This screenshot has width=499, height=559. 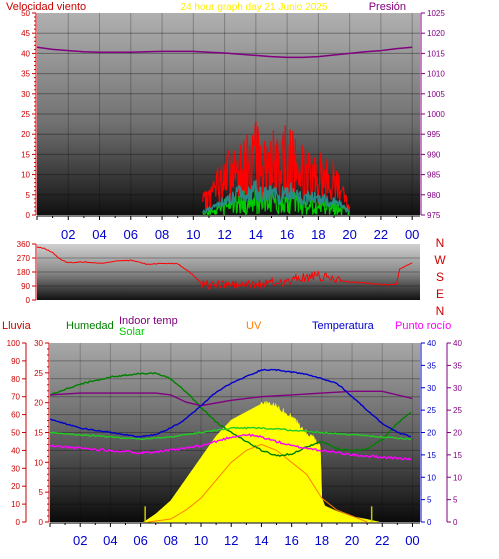 I want to click on indoor-temp-label: Indoor temp, so click(x=148, y=321).